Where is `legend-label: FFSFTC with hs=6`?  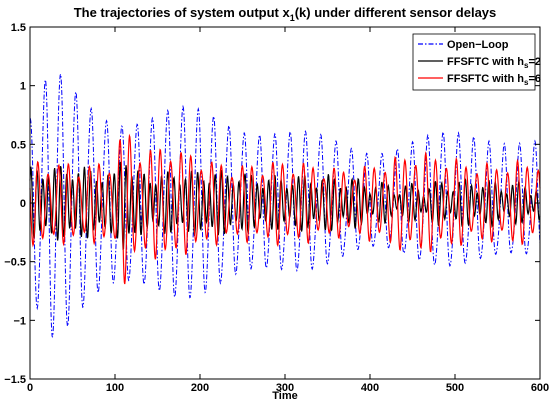
legend-label: FFSFTC with hs=6 is located at coordinates (494, 80).